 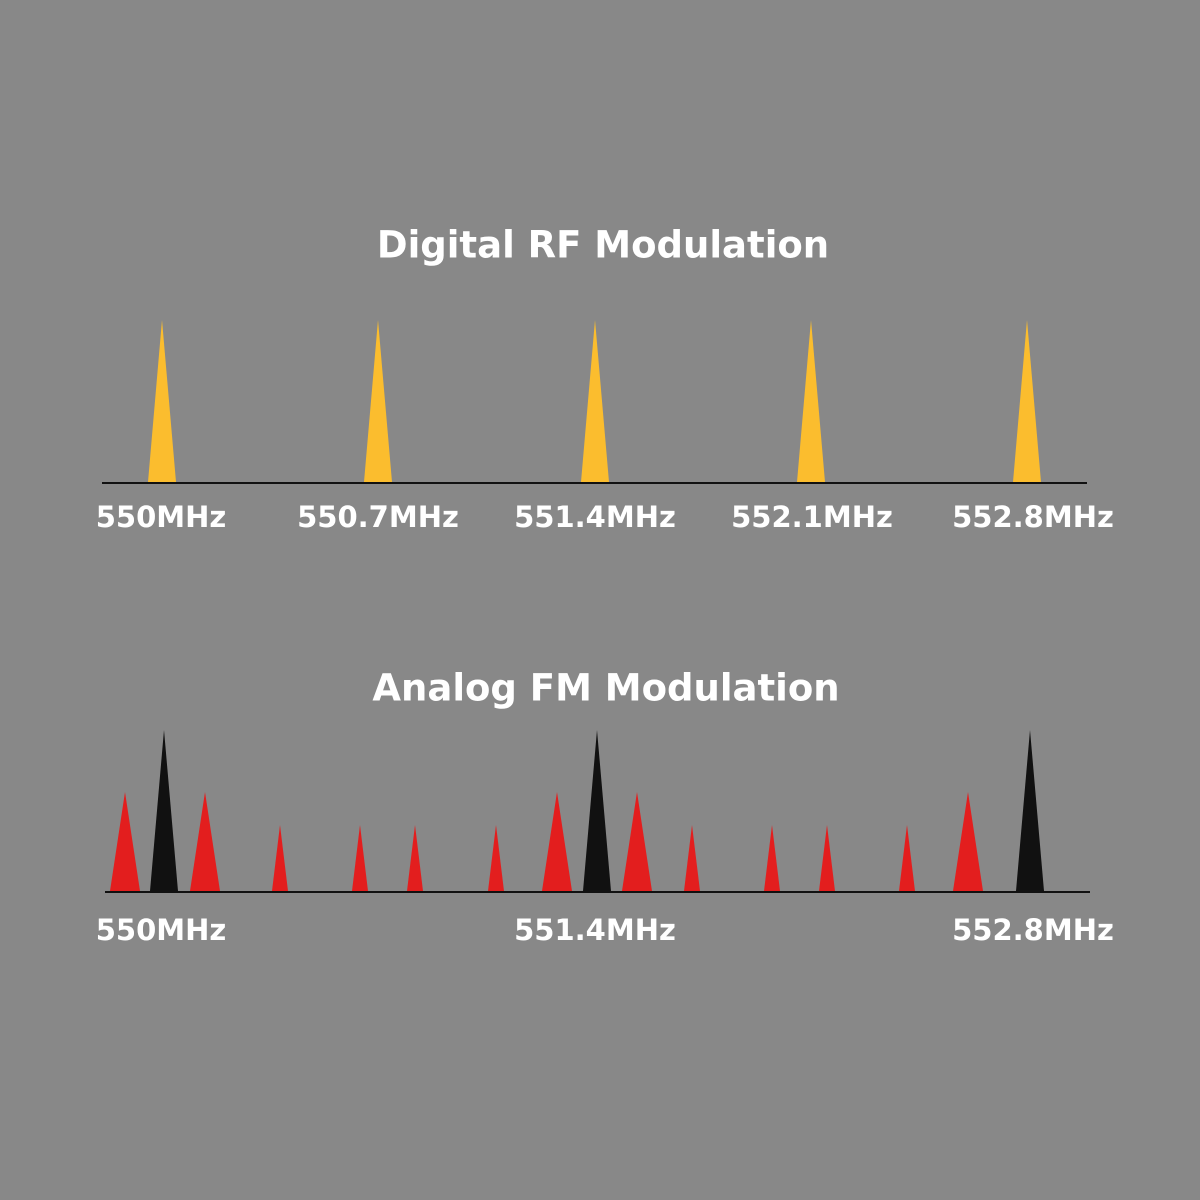 I want to click on freq-label: 550.7MHz, so click(x=378, y=517).